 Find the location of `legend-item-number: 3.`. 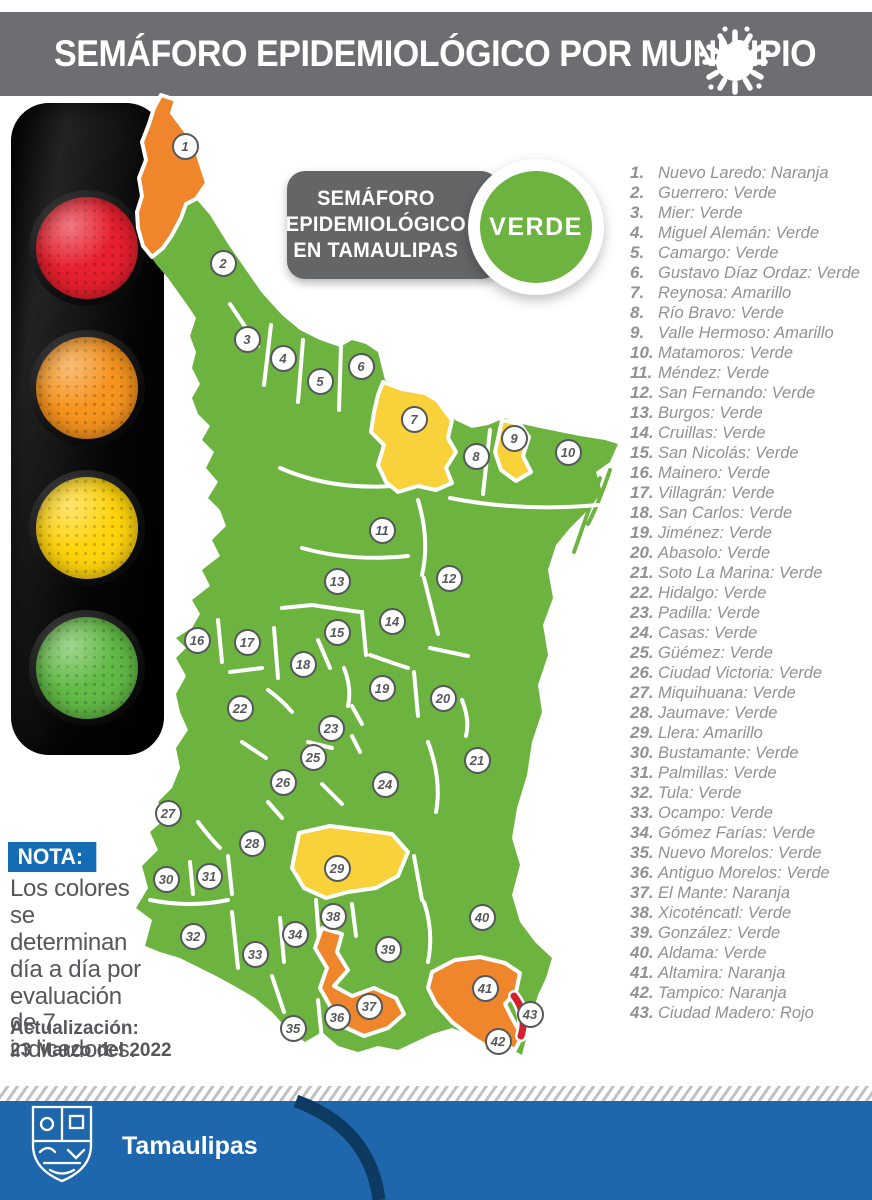

legend-item-number: 3. is located at coordinates (637, 212).